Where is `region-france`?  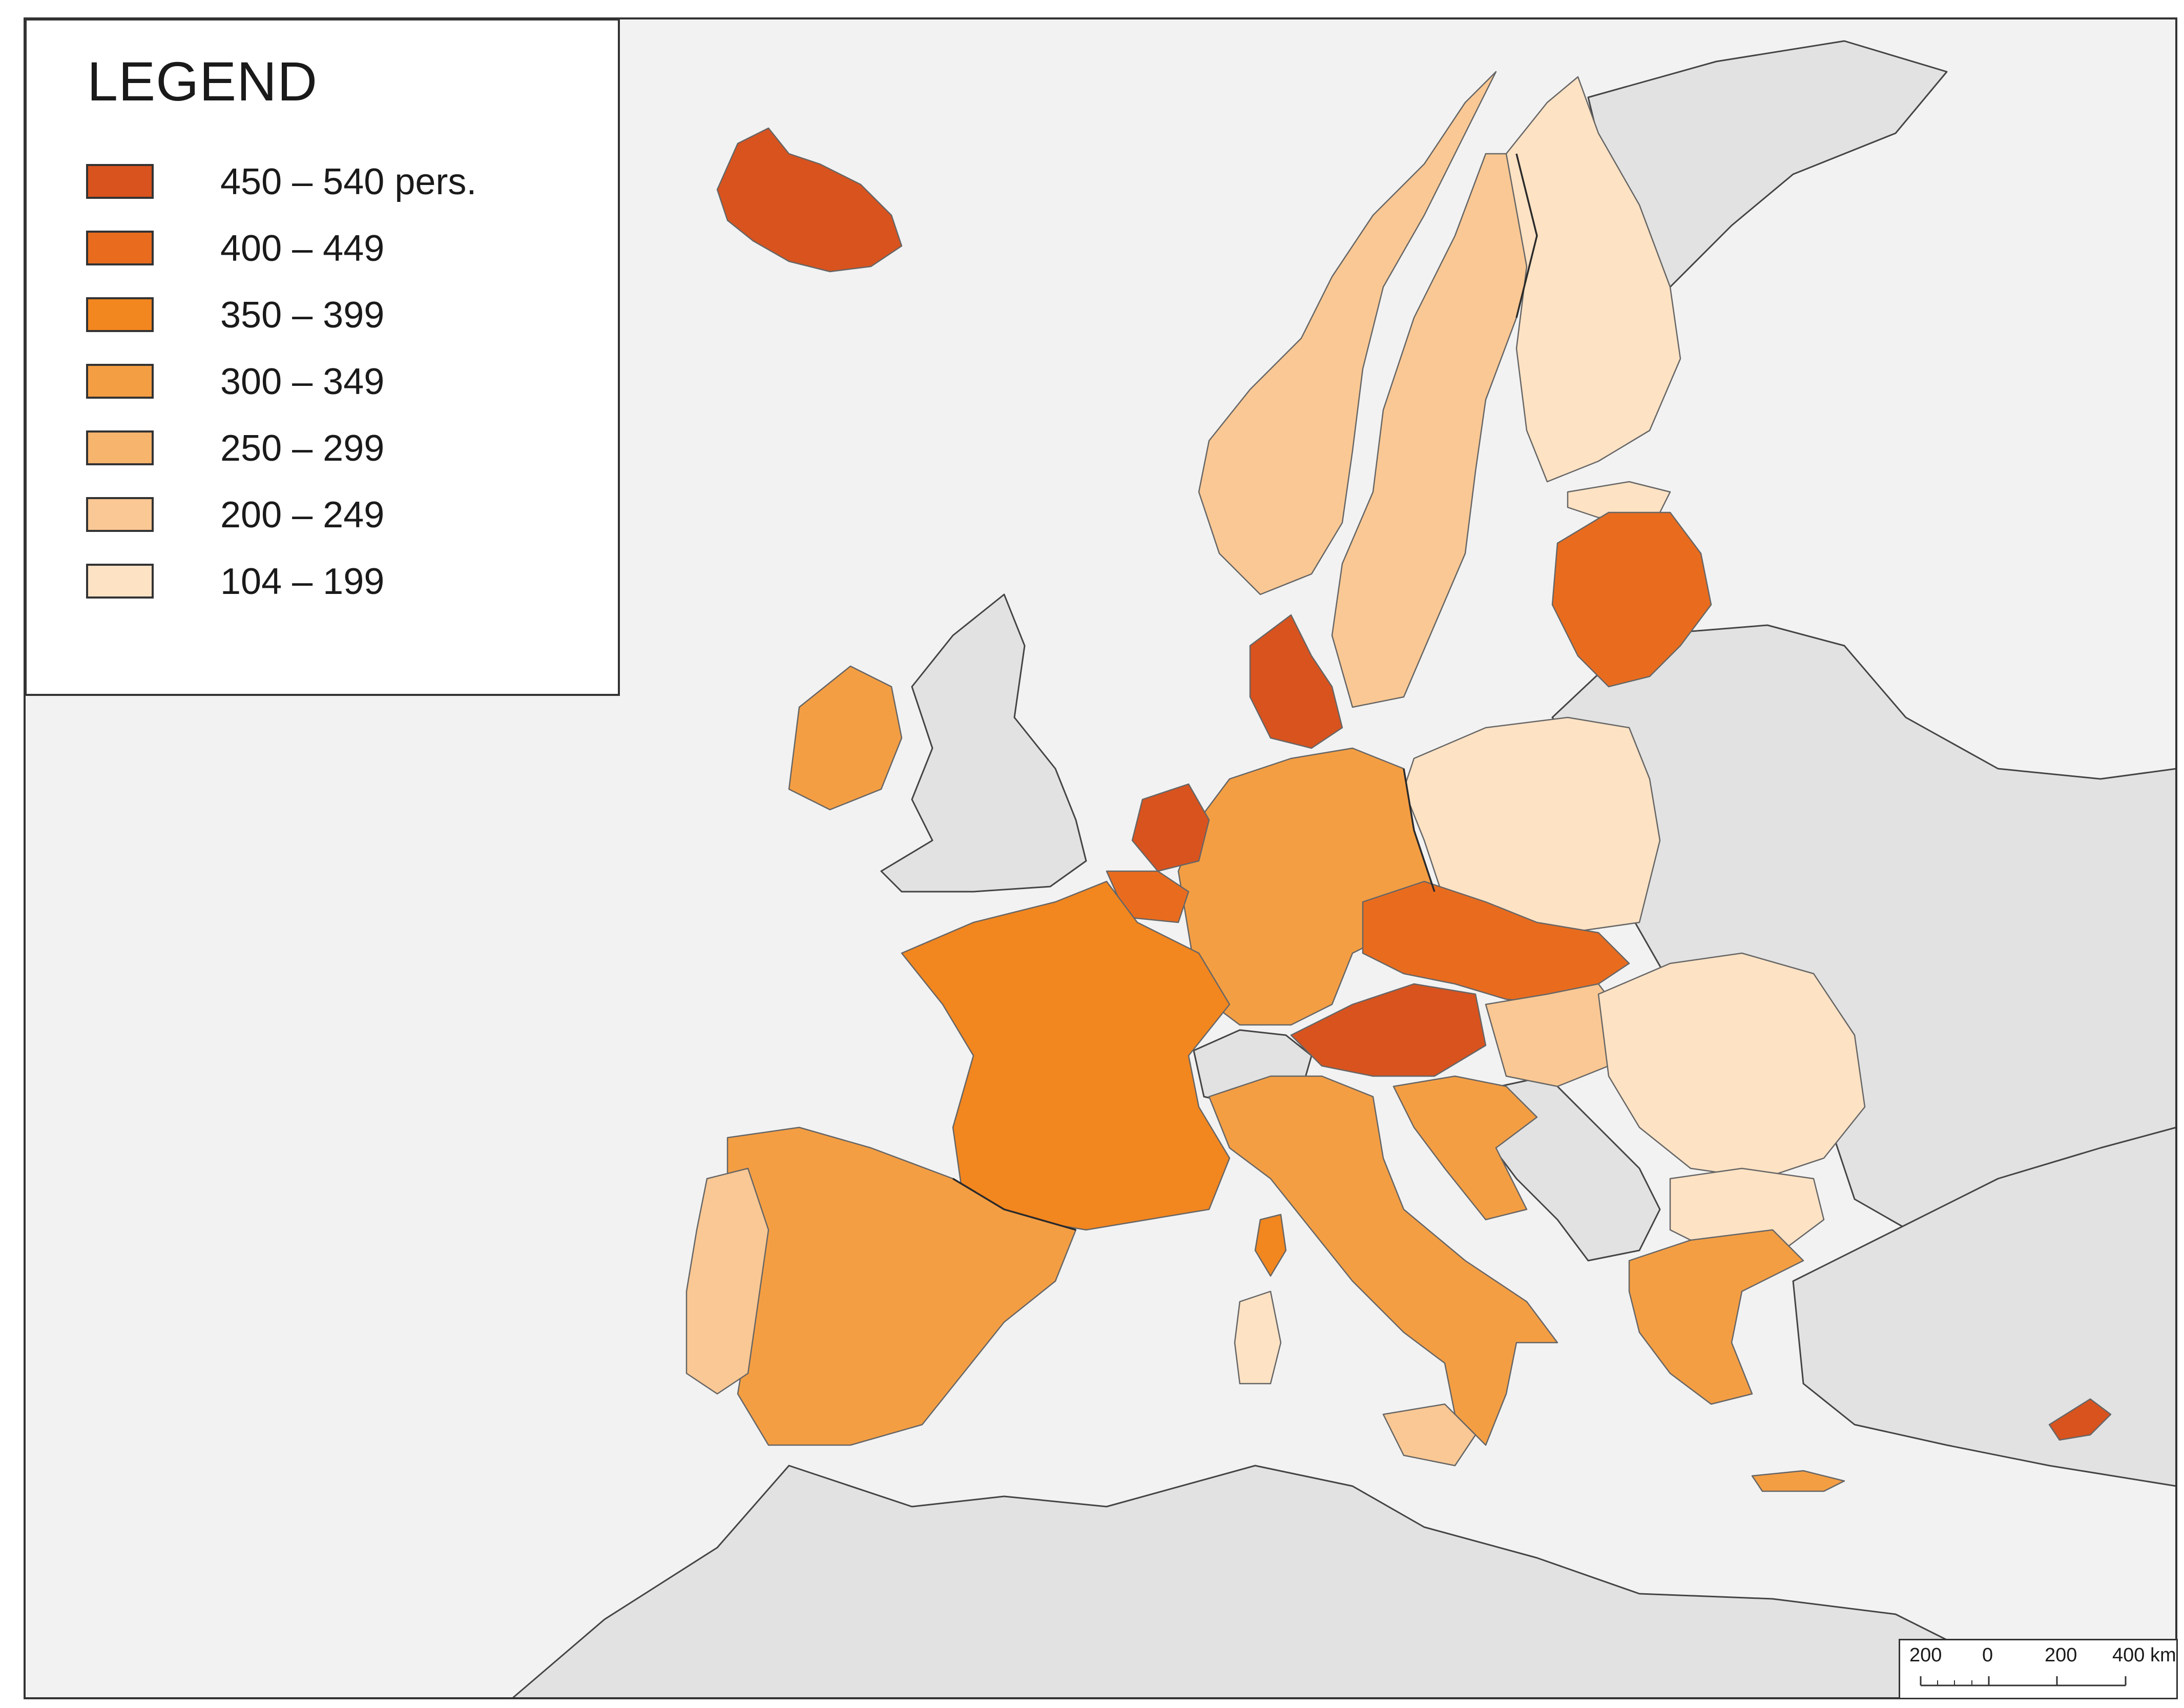
region-france is located at coordinates (1066, 1055).